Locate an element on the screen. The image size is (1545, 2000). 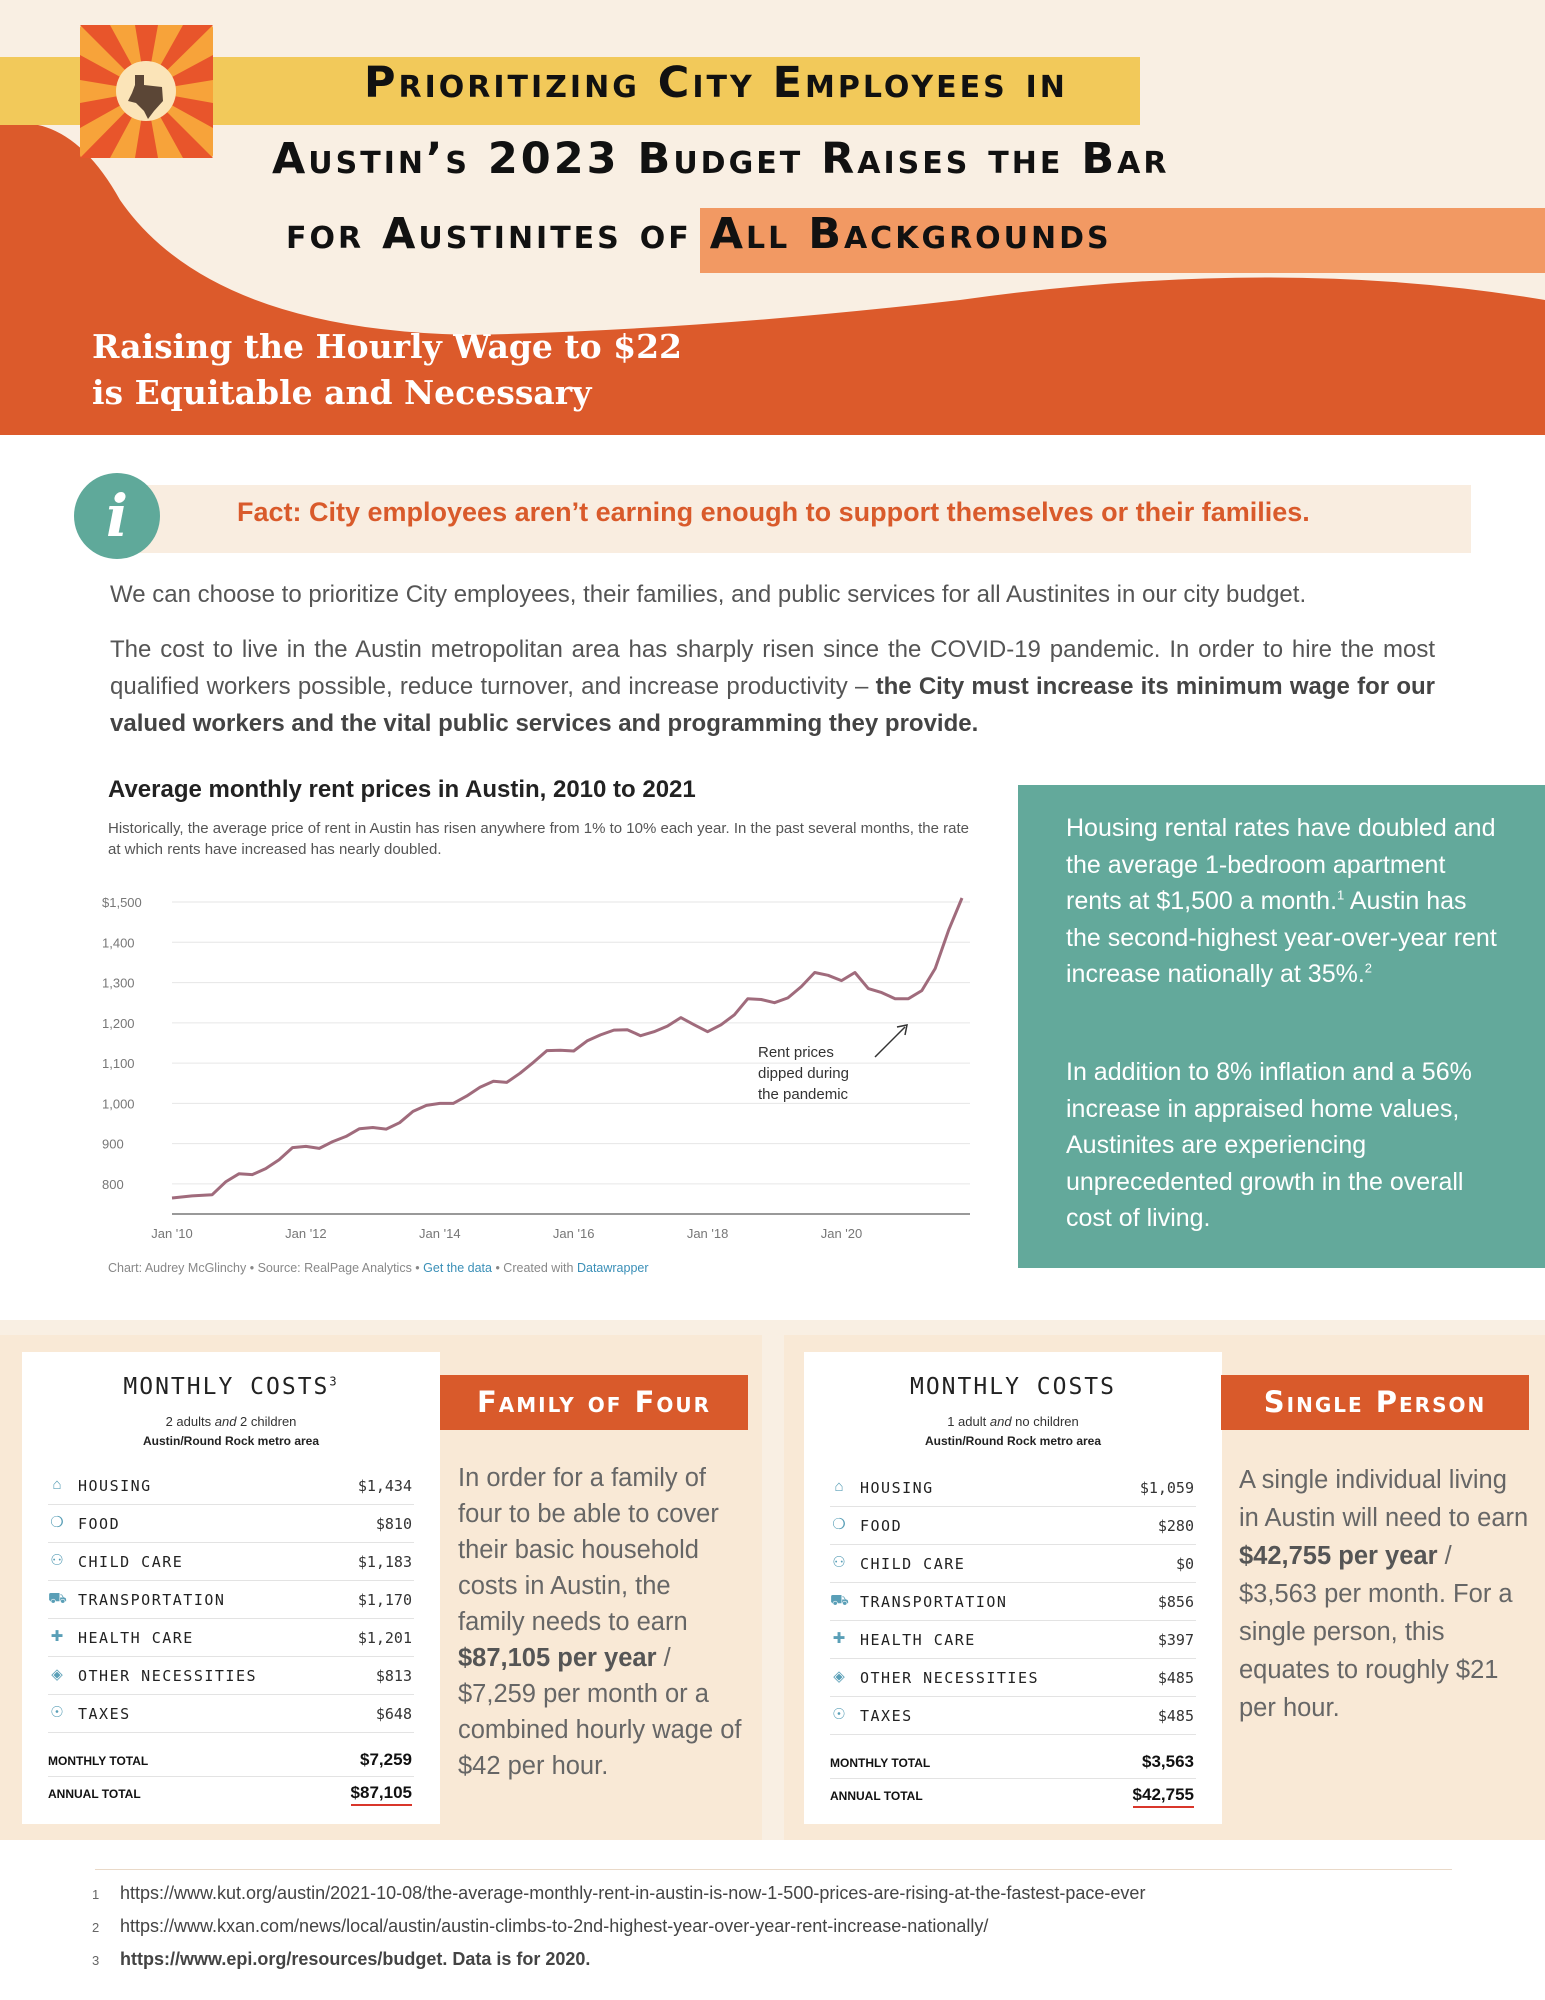
family-annual-total: ANNUAL TOTAL $87,105 is located at coordinates (231, 1794).